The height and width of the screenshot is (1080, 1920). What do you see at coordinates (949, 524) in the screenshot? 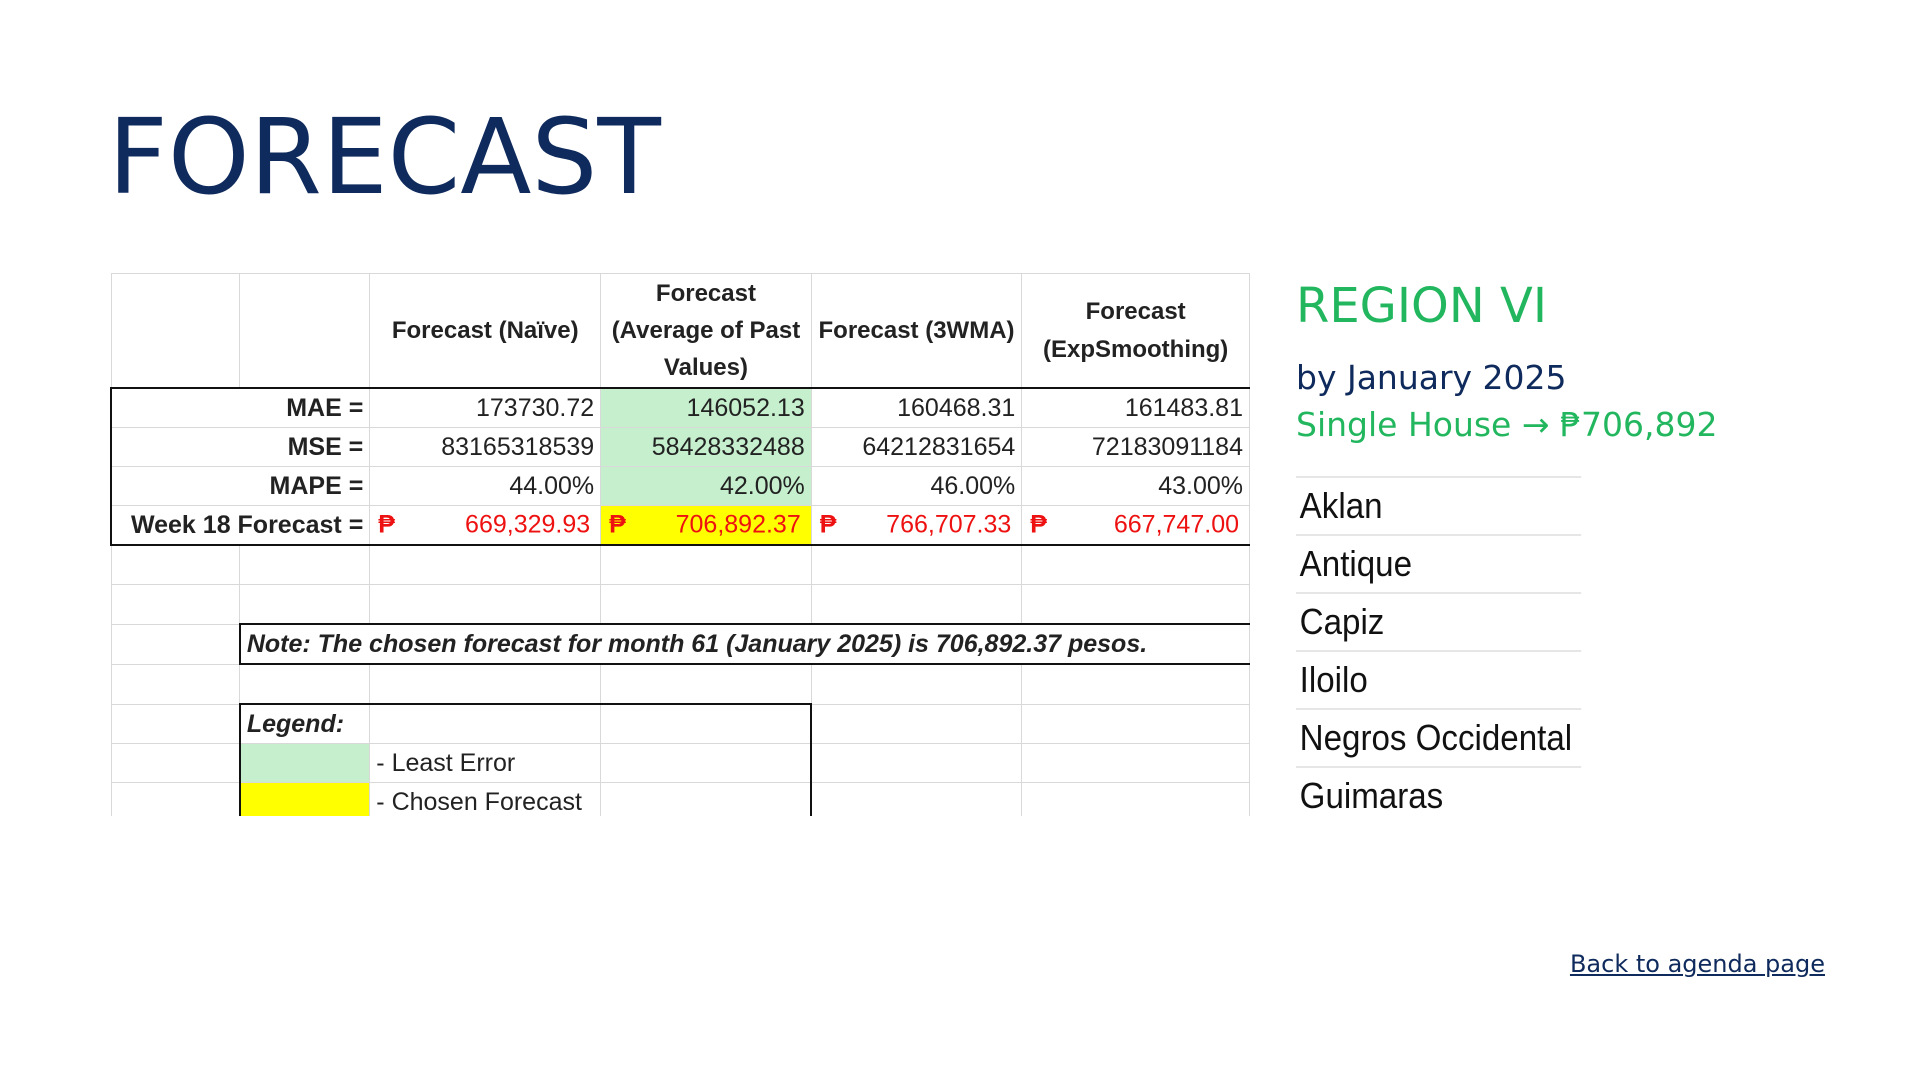
I see `forecast-value: 766,707.33` at bounding box center [949, 524].